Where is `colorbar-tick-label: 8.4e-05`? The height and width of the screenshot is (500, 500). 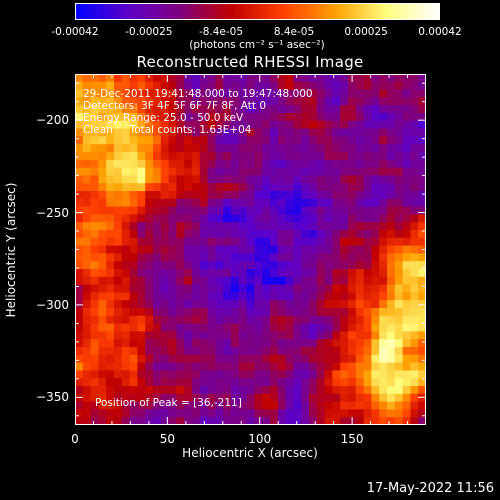
colorbar-tick-label: 8.4e-05 is located at coordinates (294, 32).